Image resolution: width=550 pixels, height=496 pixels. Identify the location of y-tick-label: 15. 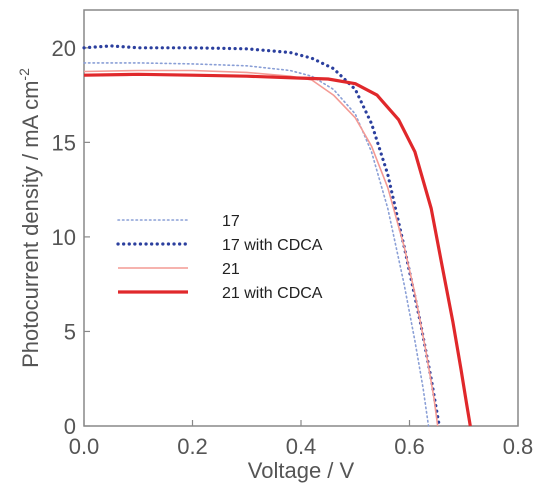
(64, 142).